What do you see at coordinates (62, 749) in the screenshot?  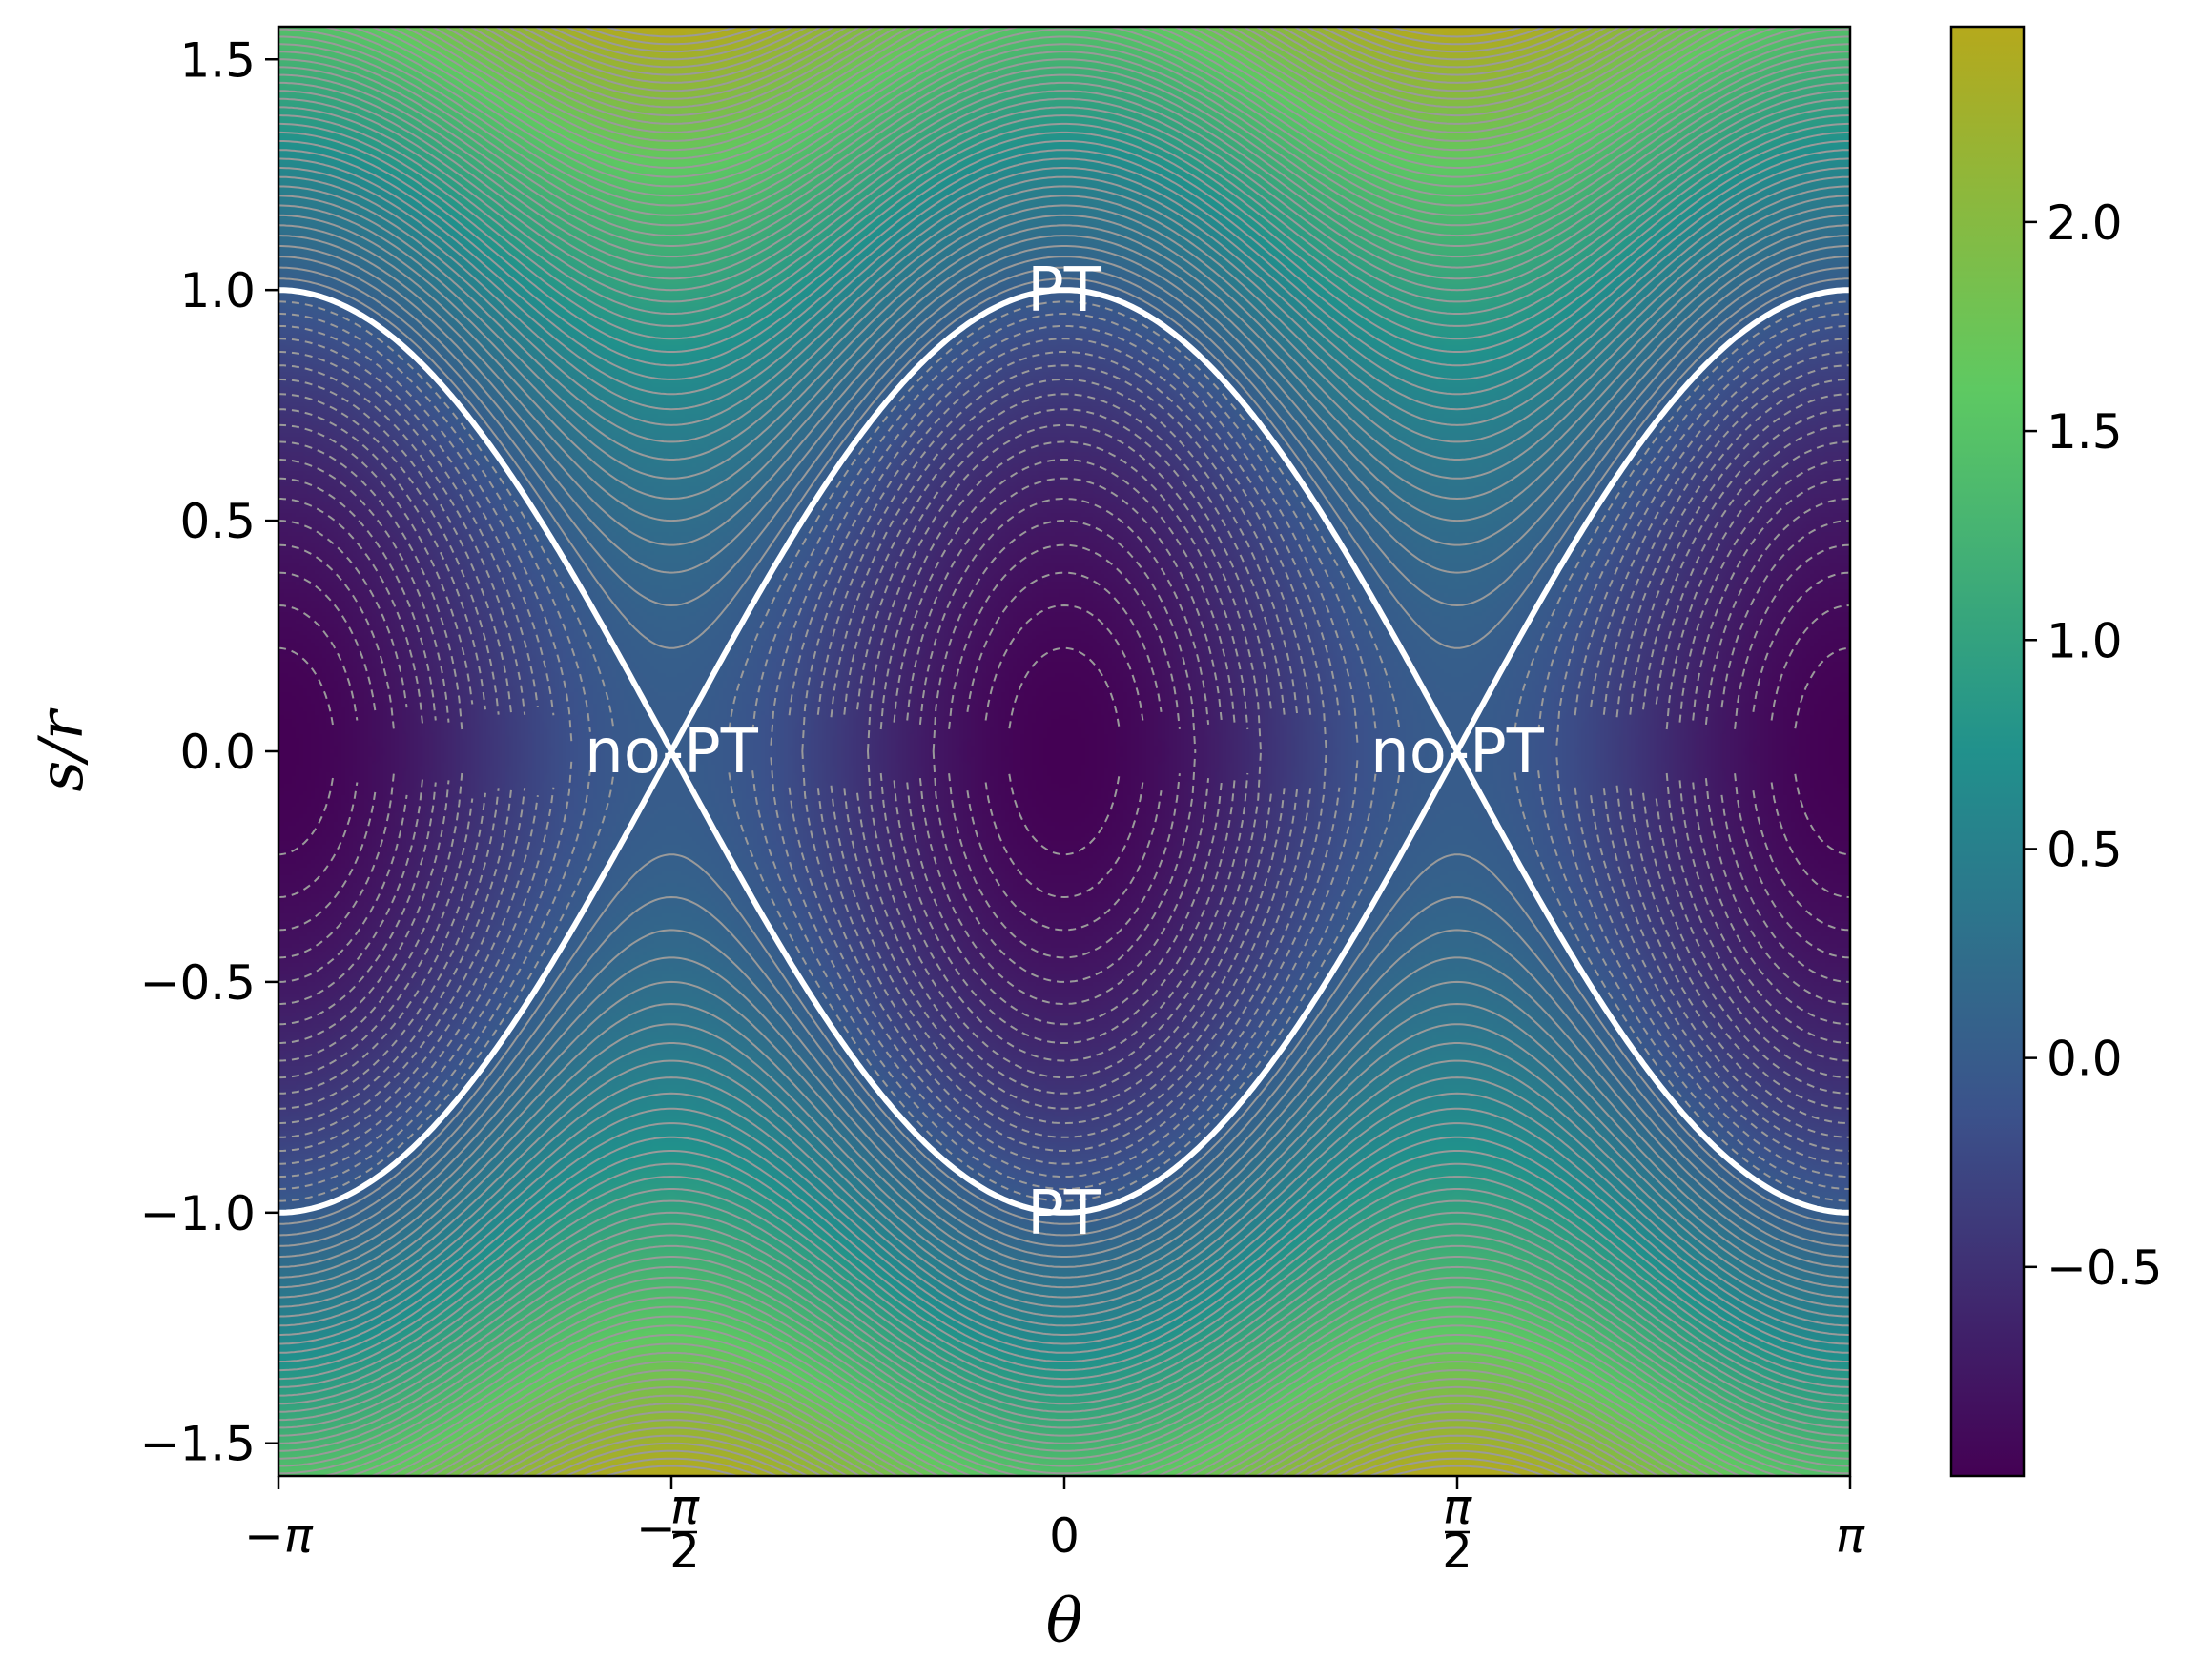 I see `y-axis-label: s/r` at bounding box center [62, 749].